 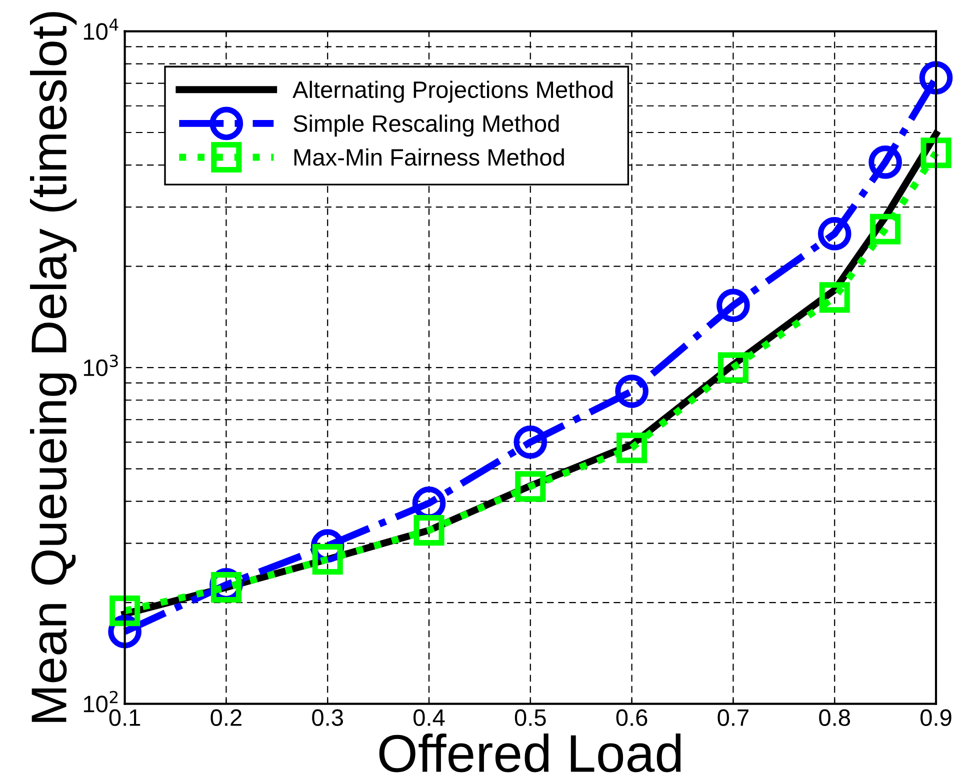 What do you see at coordinates (452, 91) in the screenshot?
I see `legend-label: Alternating Projections Method` at bounding box center [452, 91].